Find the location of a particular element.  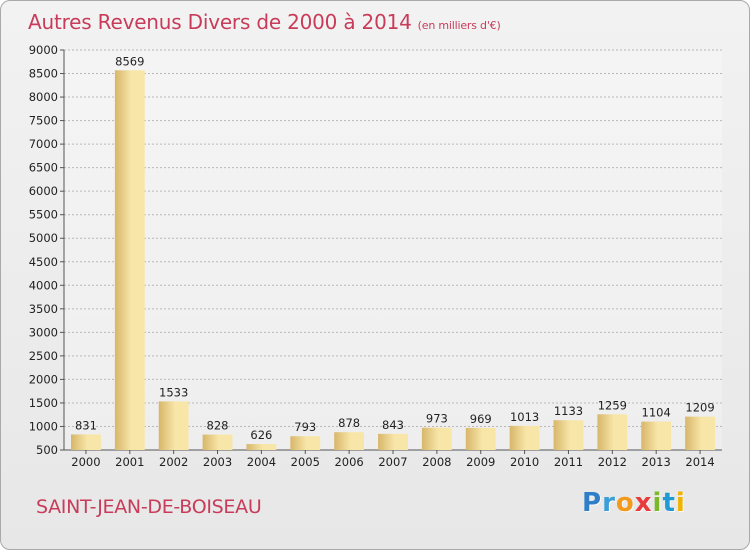

y-tick-label: 1000 is located at coordinates (43, 426).